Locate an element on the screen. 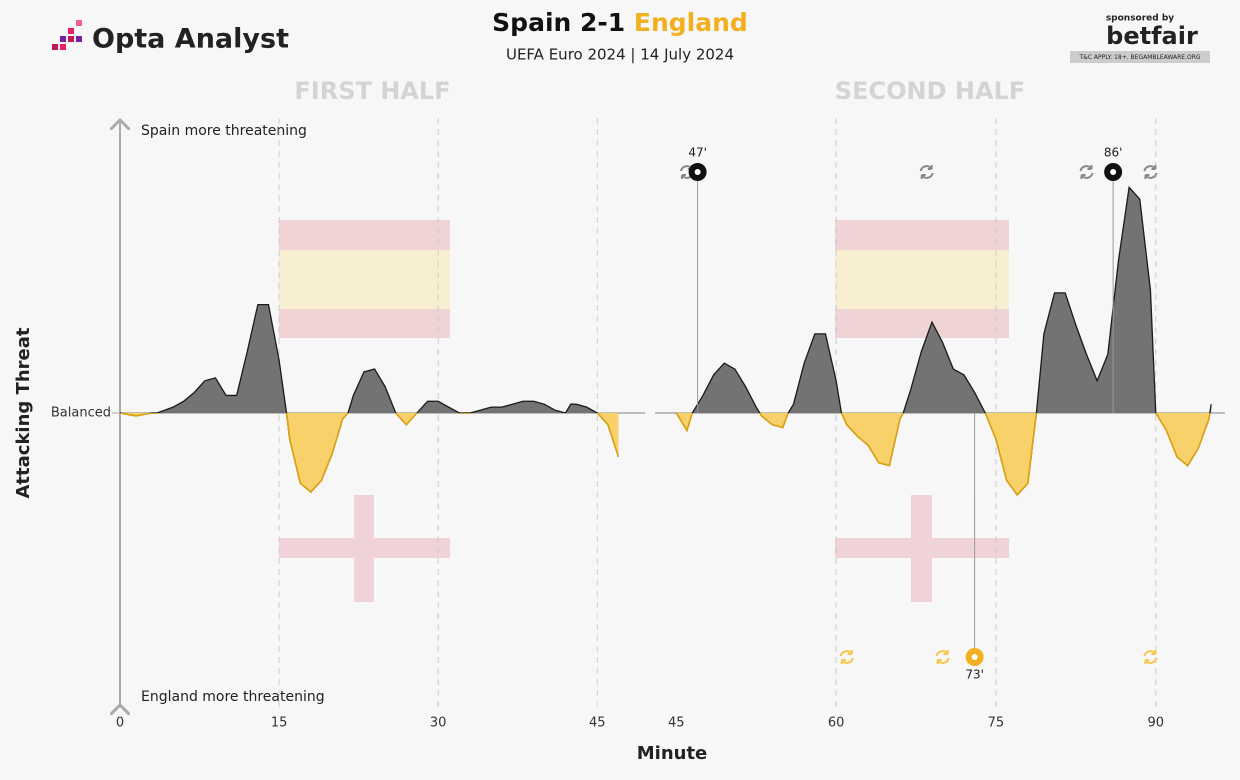  panel-title: SECOND HALF is located at coordinates (930, 91).